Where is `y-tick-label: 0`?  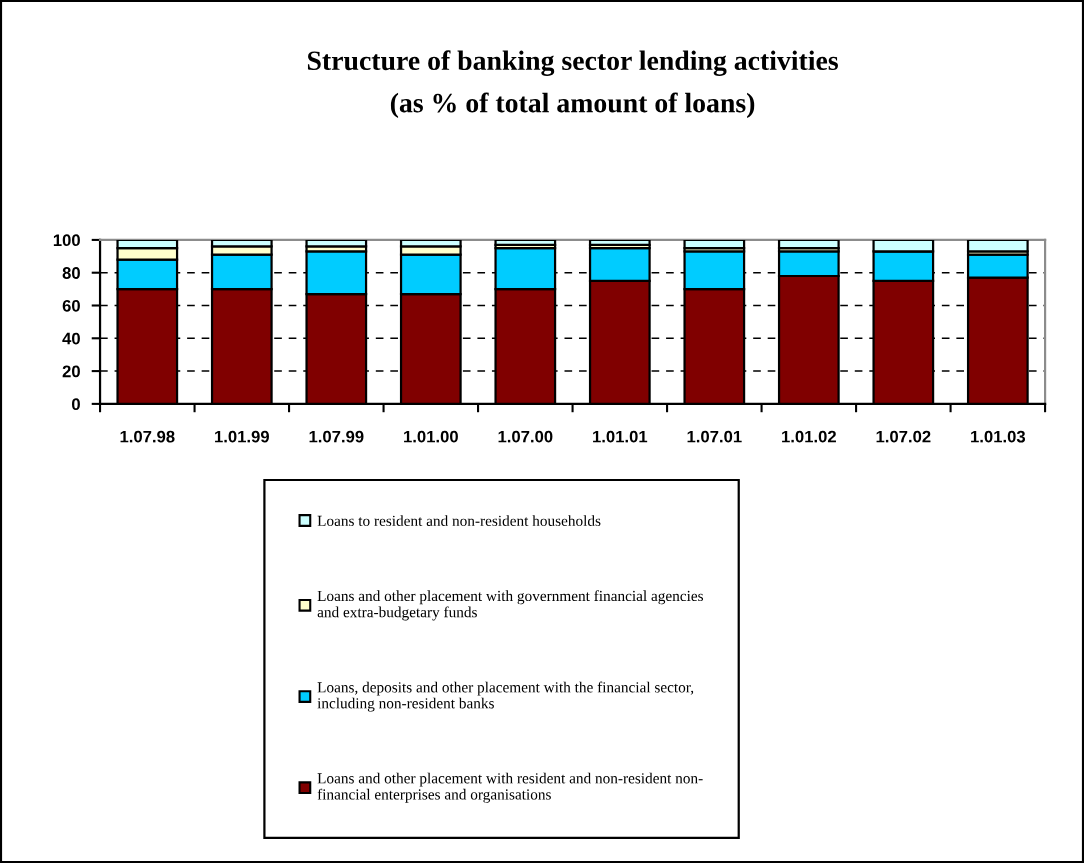 y-tick-label: 0 is located at coordinates (76, 404).